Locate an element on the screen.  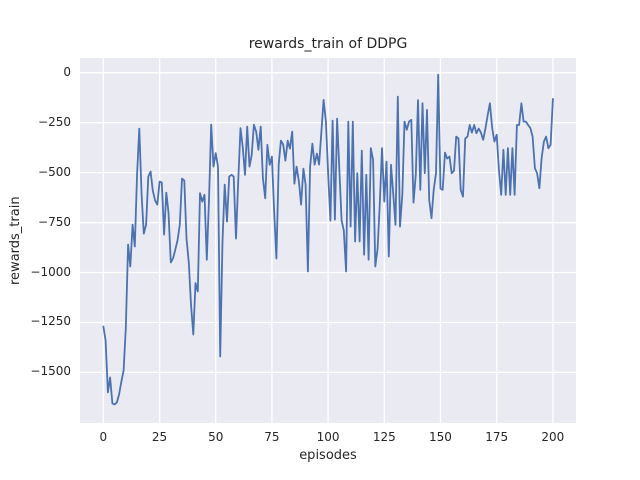
x-axis-label: episodes is located at coordinates (328, 455).